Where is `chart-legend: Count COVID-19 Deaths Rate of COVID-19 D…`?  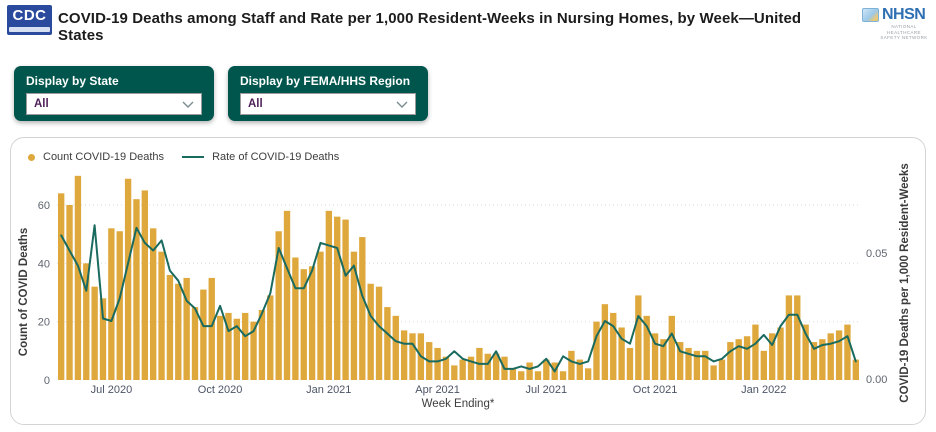
chart-legend: Count COVID-19 Deaths Rate of COVID-19 D… is located at coordinates (188, 157).